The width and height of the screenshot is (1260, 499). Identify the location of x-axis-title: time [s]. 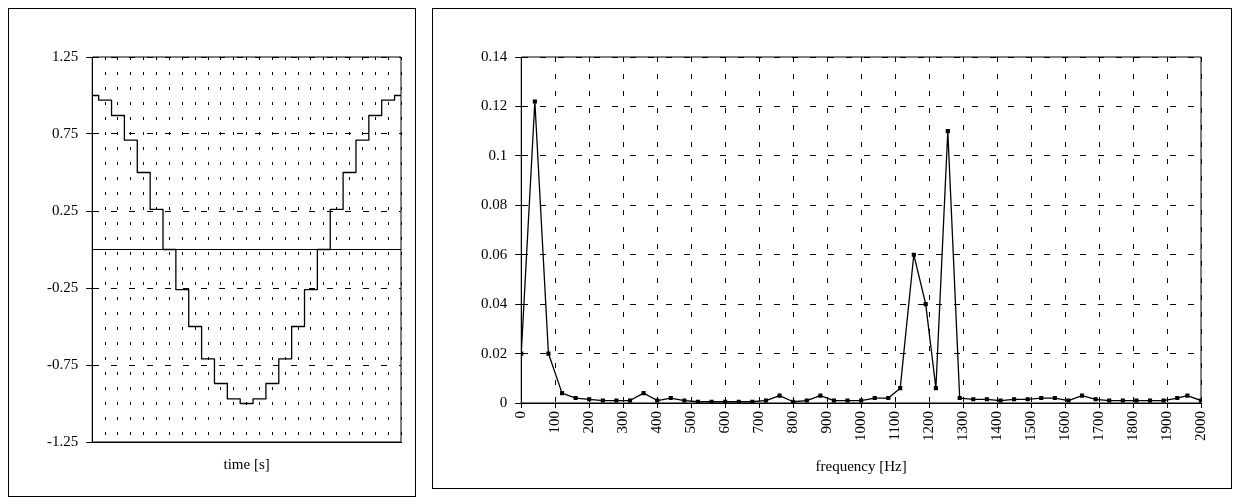
(246, 463).